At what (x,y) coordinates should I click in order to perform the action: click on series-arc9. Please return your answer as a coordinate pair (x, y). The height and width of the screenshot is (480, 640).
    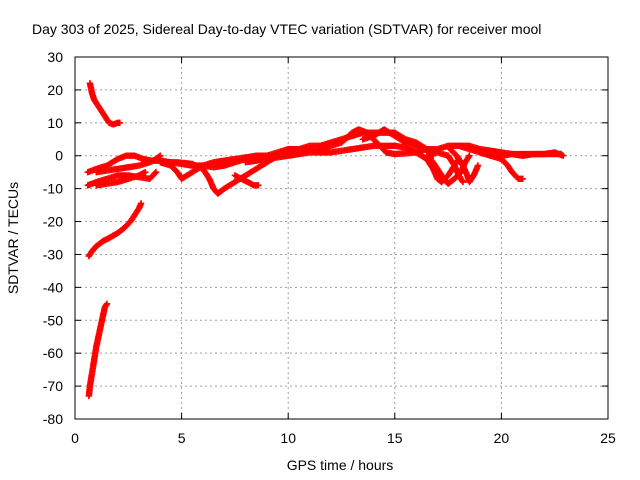
    Looking at the image, I should click on (246, 180).